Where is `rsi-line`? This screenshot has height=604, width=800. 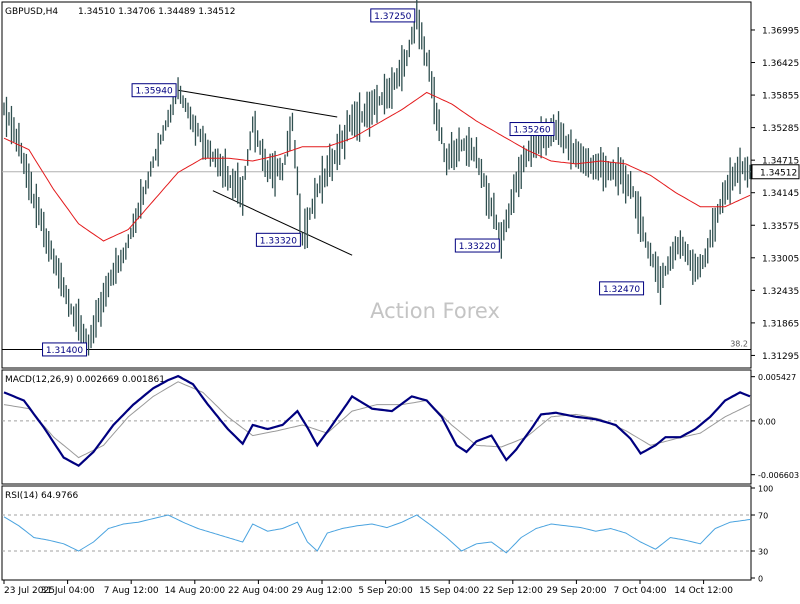 rsi-line is located at coordinates (377, 534).